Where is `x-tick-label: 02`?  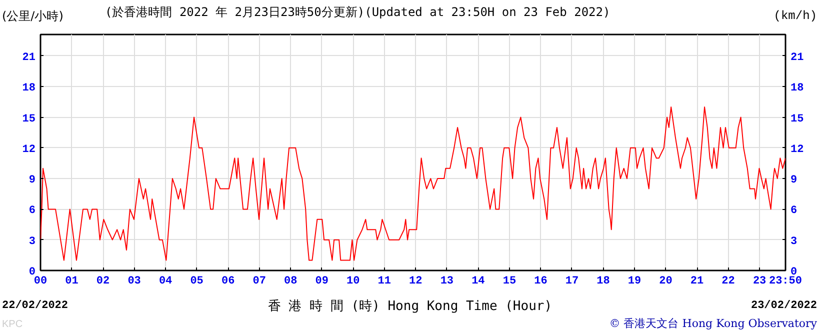 x-tick-label: 02 is located at coordinates (103, 282).